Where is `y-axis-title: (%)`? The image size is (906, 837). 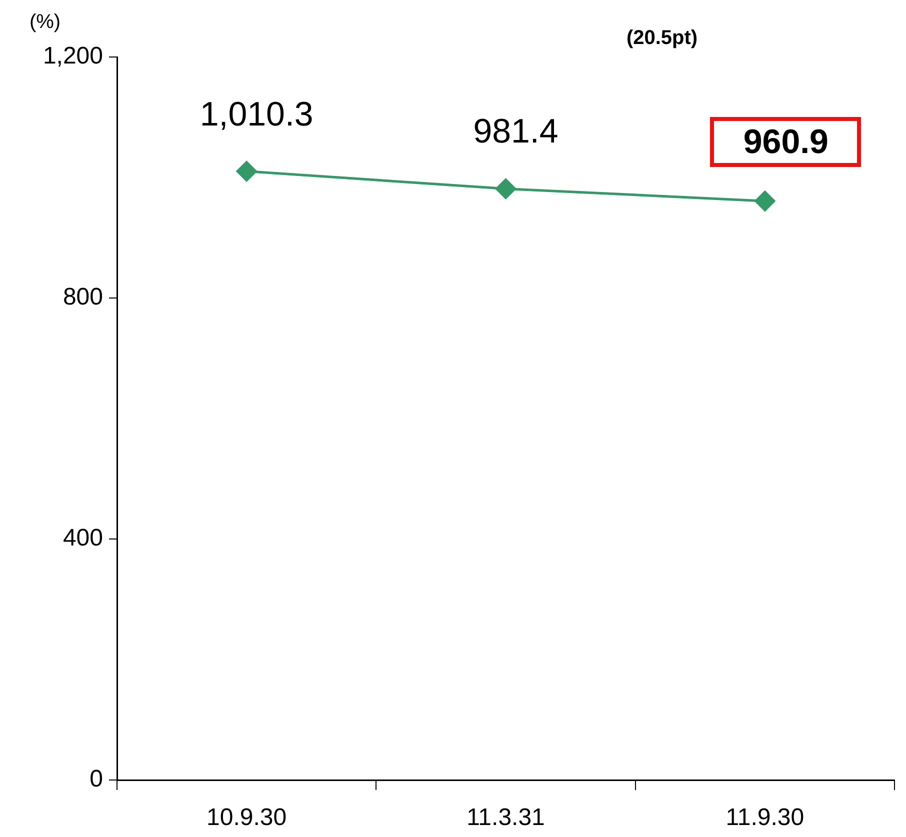
y-axis-title: (%) is located at coordinates (45, 22).